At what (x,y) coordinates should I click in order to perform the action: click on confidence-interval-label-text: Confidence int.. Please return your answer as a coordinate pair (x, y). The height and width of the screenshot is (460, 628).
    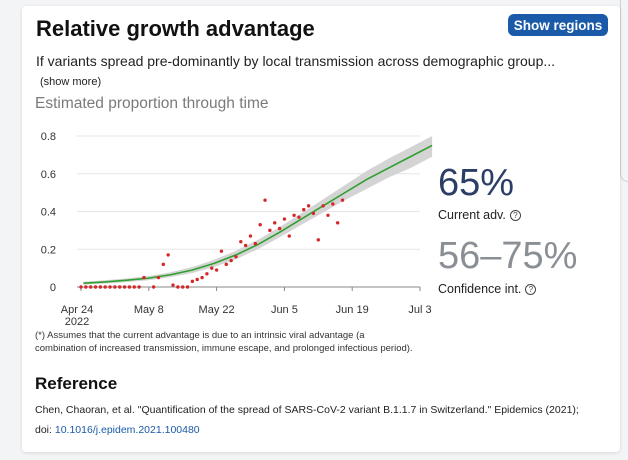
    Looking at the image, I should click on (480, 289).